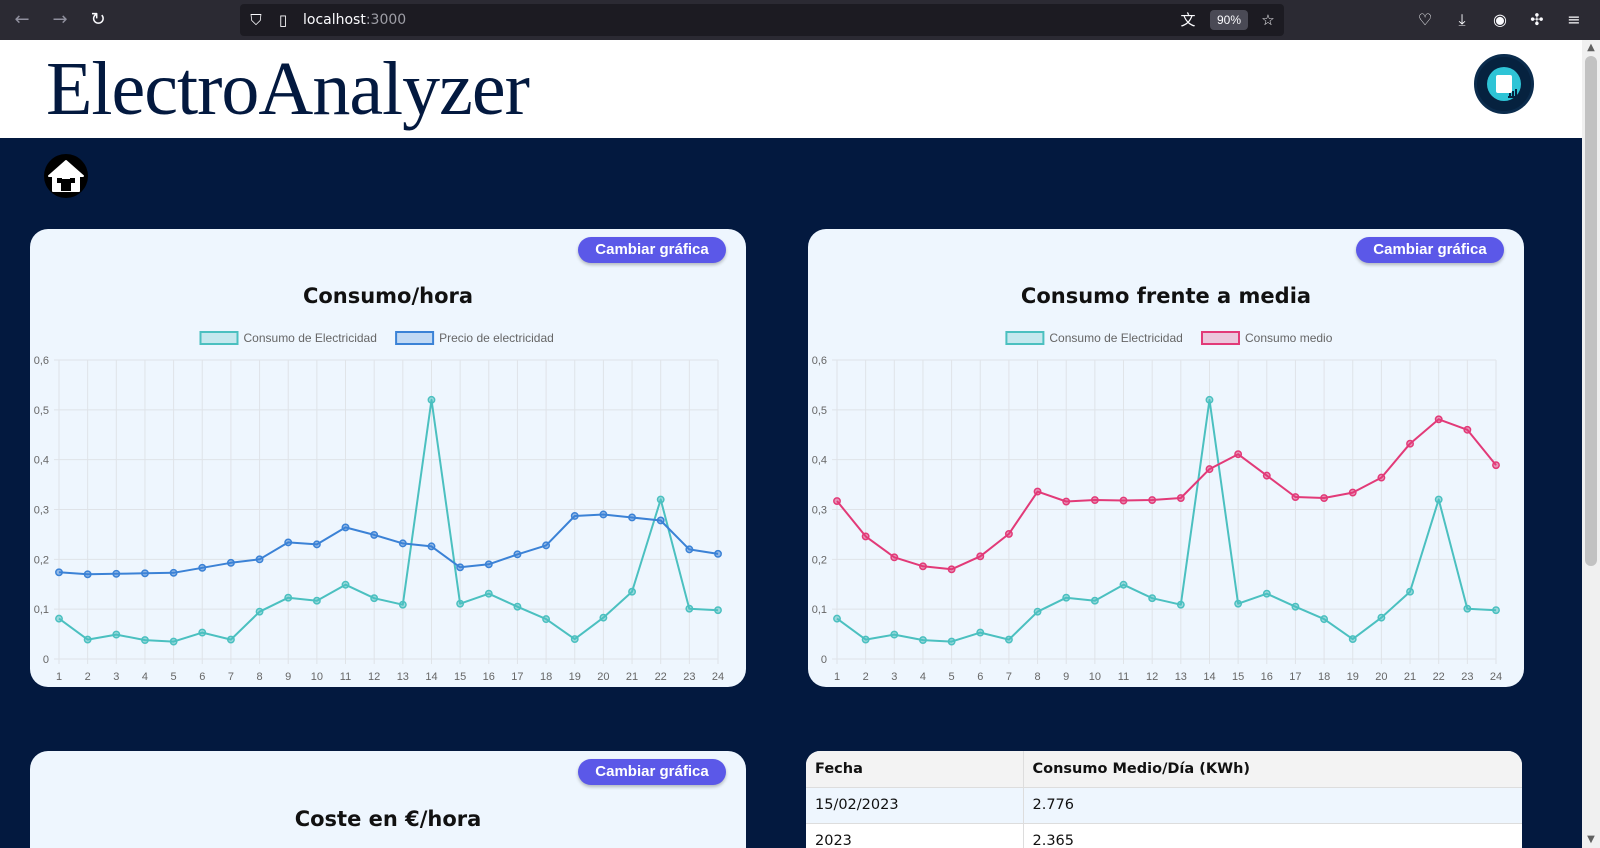 This screenshot has width=1600, height=848. Describe the element at coordinates (1229, 20) in the screenshot. I see `zoom-level: 90%` at that location.